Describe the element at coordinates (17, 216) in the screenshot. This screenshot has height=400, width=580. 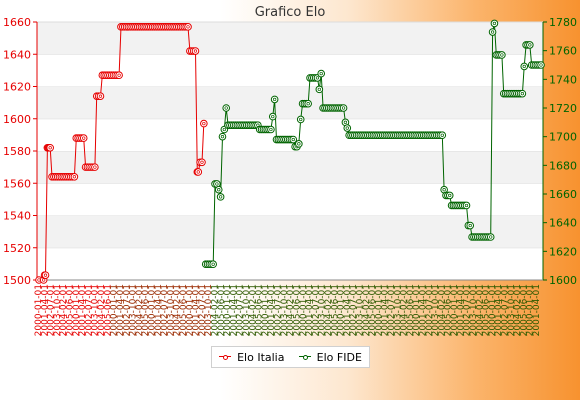
I see `left-tick-label: 1540` at that location.